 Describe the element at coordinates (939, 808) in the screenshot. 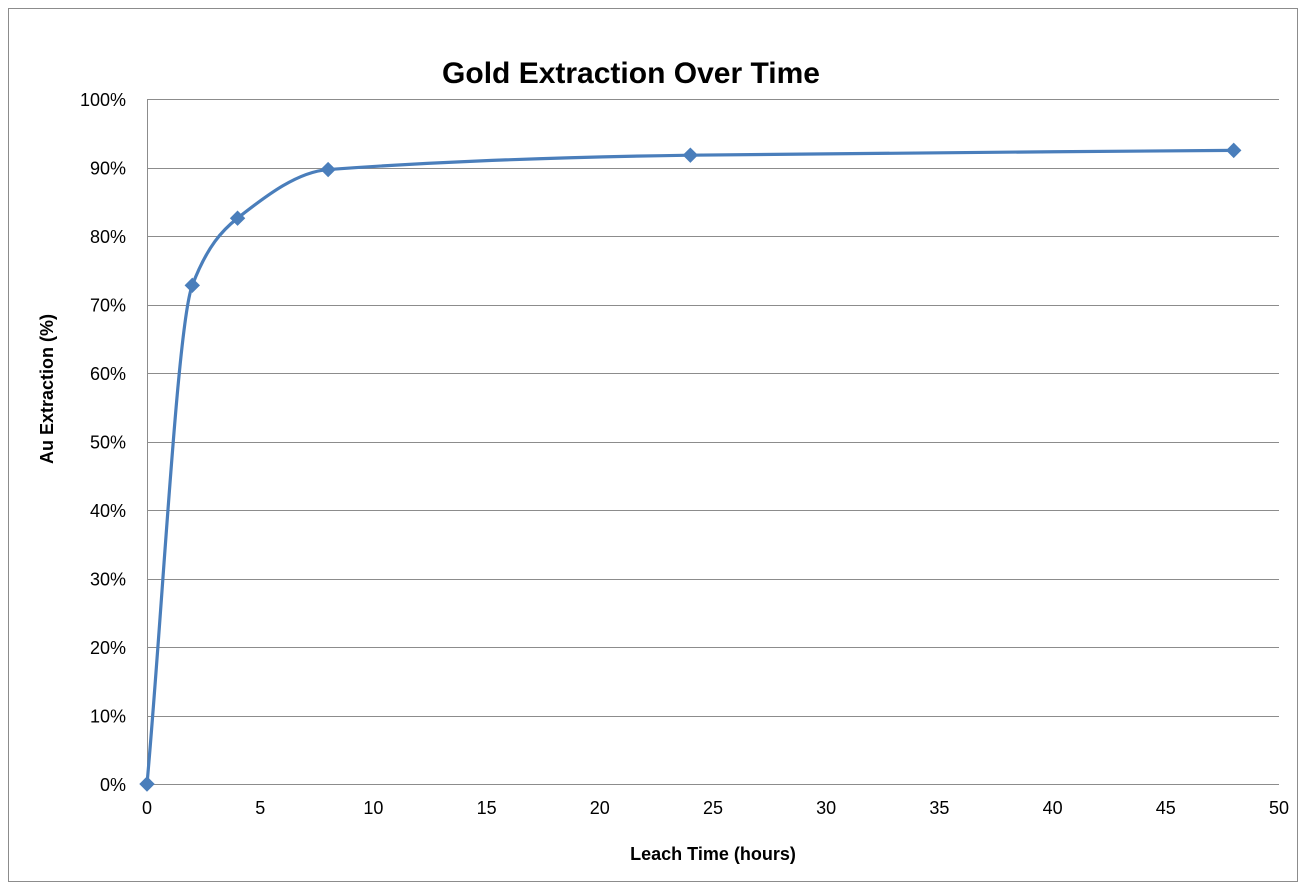

I see `x-tick-label: 35` at that location.